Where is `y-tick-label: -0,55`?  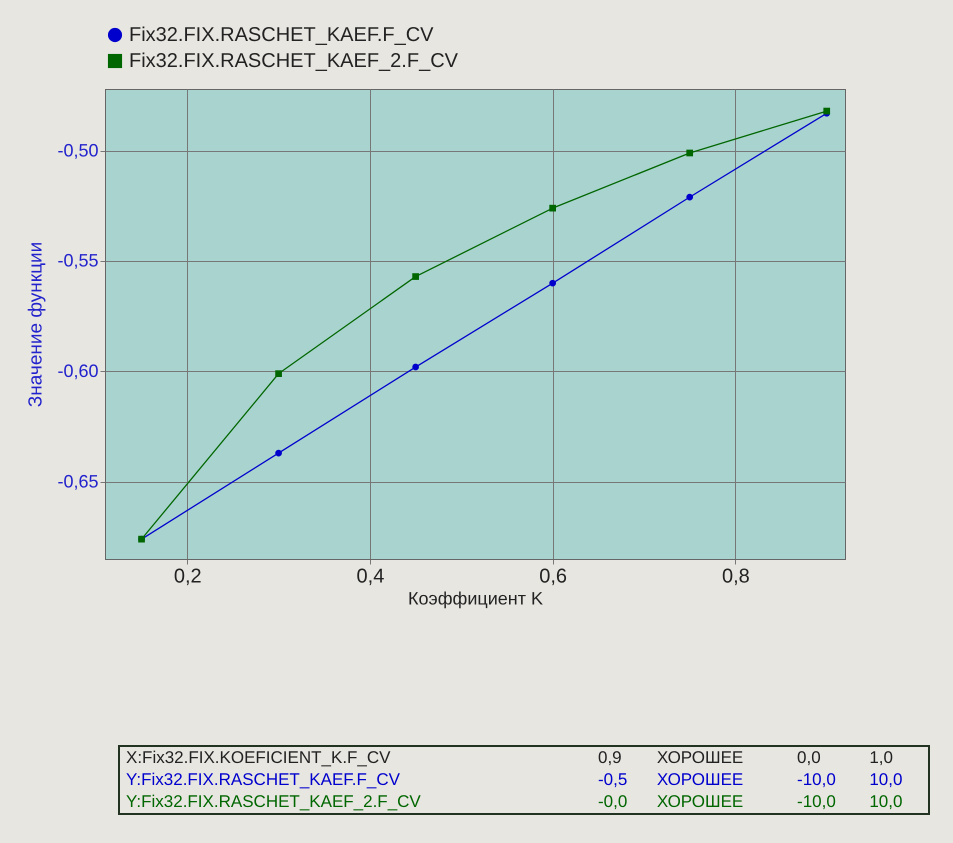
y-tick-label: -0,55 is located at coordinates (77, 260).